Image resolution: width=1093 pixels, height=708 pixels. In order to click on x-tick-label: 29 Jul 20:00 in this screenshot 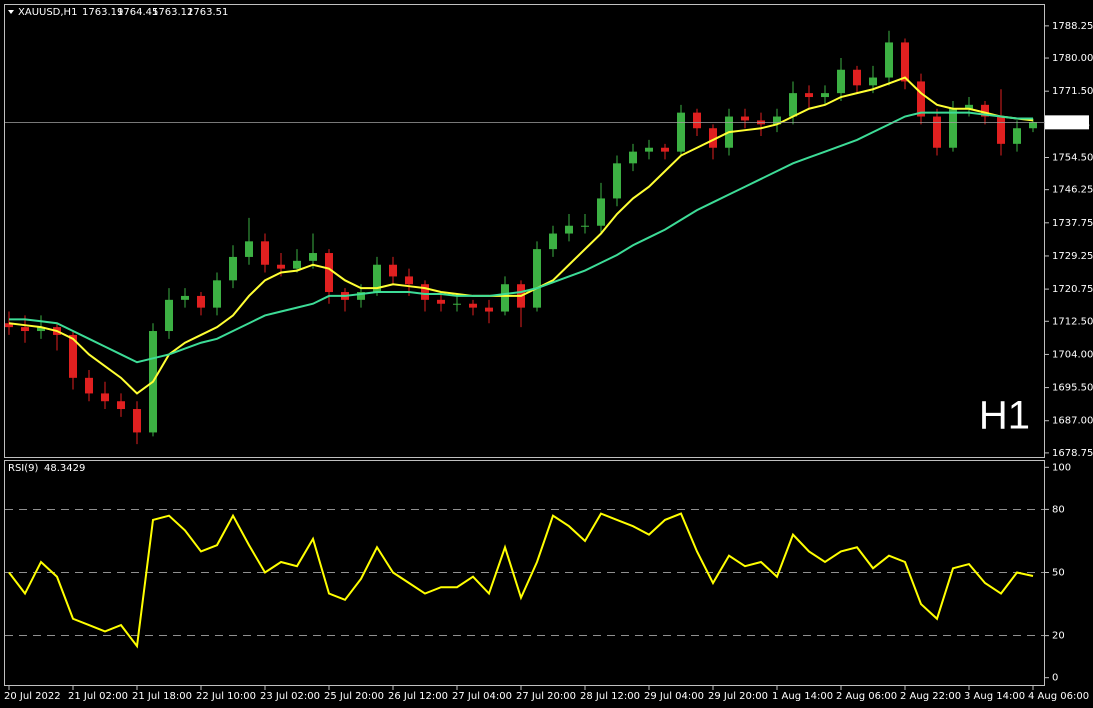, I will do `click(738, 696)`.